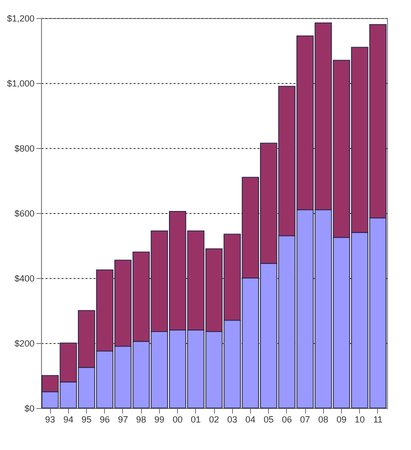 This screenshot has width=411, height=450. I want to click on y-tick-label: $400, so click(24, 279).